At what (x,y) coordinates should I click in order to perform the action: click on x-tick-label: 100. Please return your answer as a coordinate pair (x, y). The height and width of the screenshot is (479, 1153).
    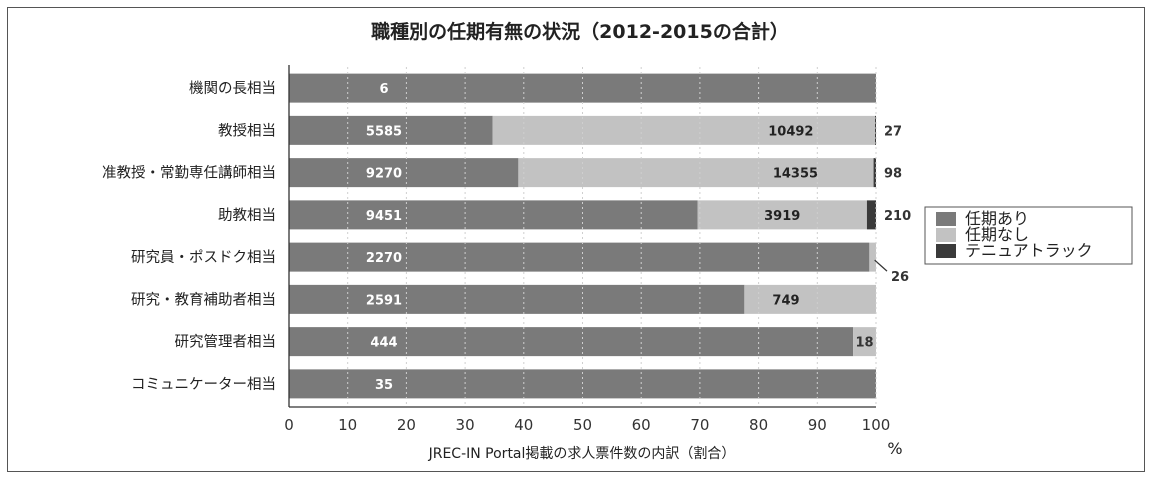
    Looking at the image, I should click on (876, 425).